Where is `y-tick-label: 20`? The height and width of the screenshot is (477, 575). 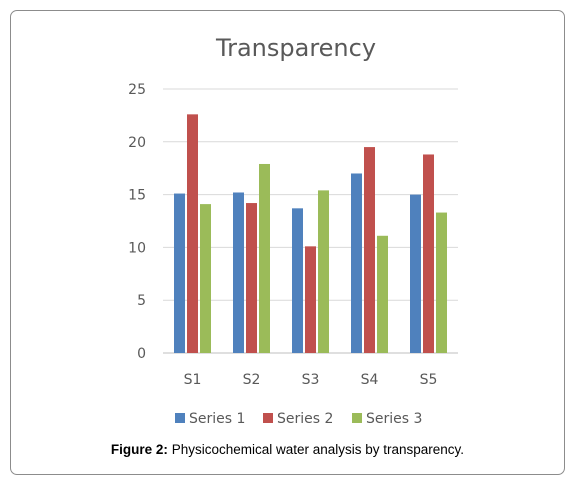
y-tick-label: 20 is located at coordinates (137, 143).